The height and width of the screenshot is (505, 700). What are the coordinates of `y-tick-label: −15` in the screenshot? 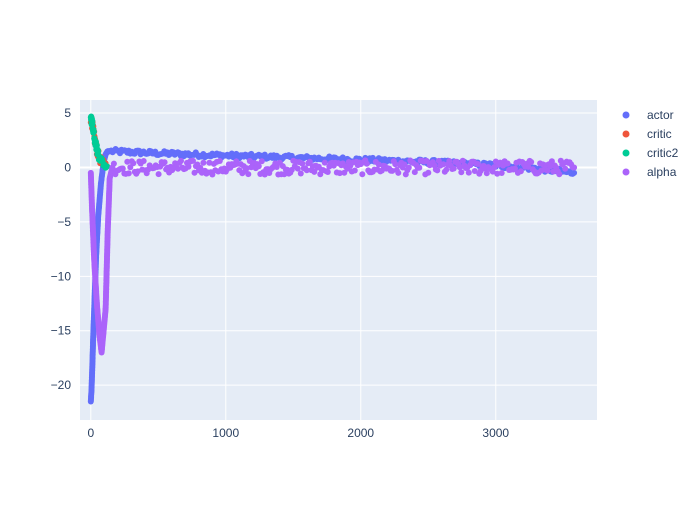 It's located at (61, 331).